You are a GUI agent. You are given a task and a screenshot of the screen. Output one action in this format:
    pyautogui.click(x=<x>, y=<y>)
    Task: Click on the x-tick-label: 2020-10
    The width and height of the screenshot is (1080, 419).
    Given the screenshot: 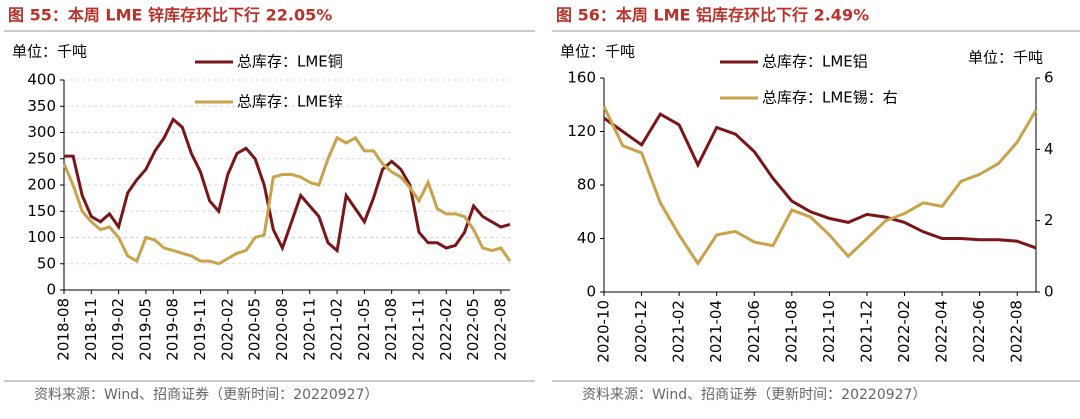 What is the action you would take?
    pyautogui.click(x=604, y=331)
    